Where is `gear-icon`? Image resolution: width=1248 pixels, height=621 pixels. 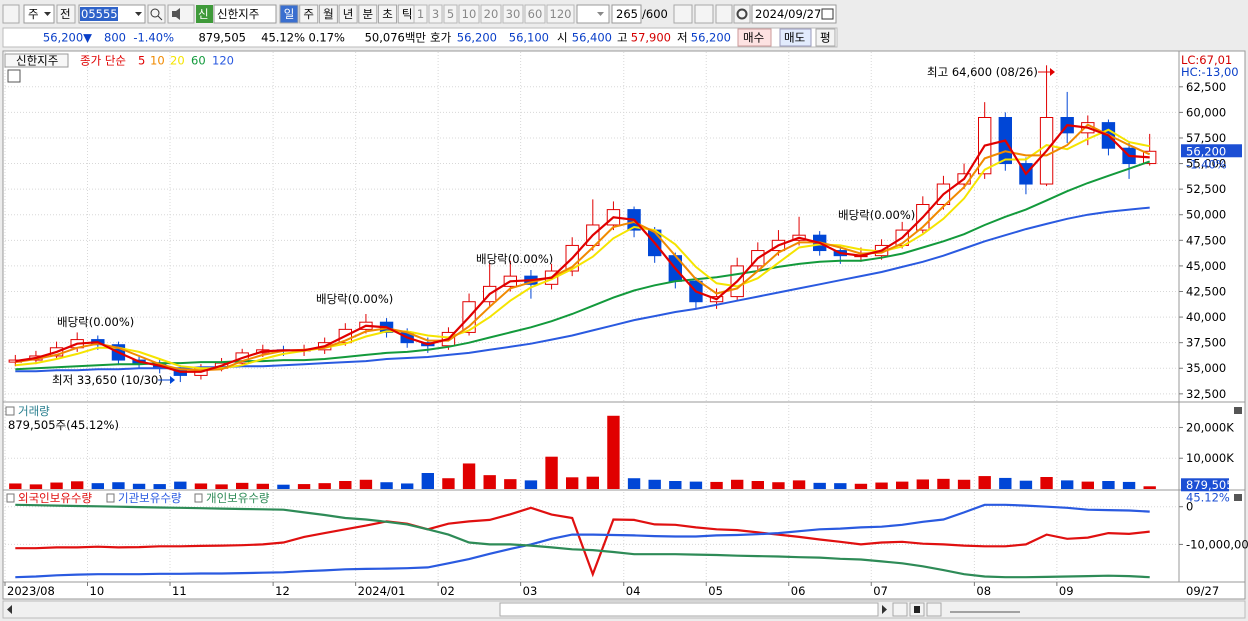
gear-icon is located at coordinates (742, 14).